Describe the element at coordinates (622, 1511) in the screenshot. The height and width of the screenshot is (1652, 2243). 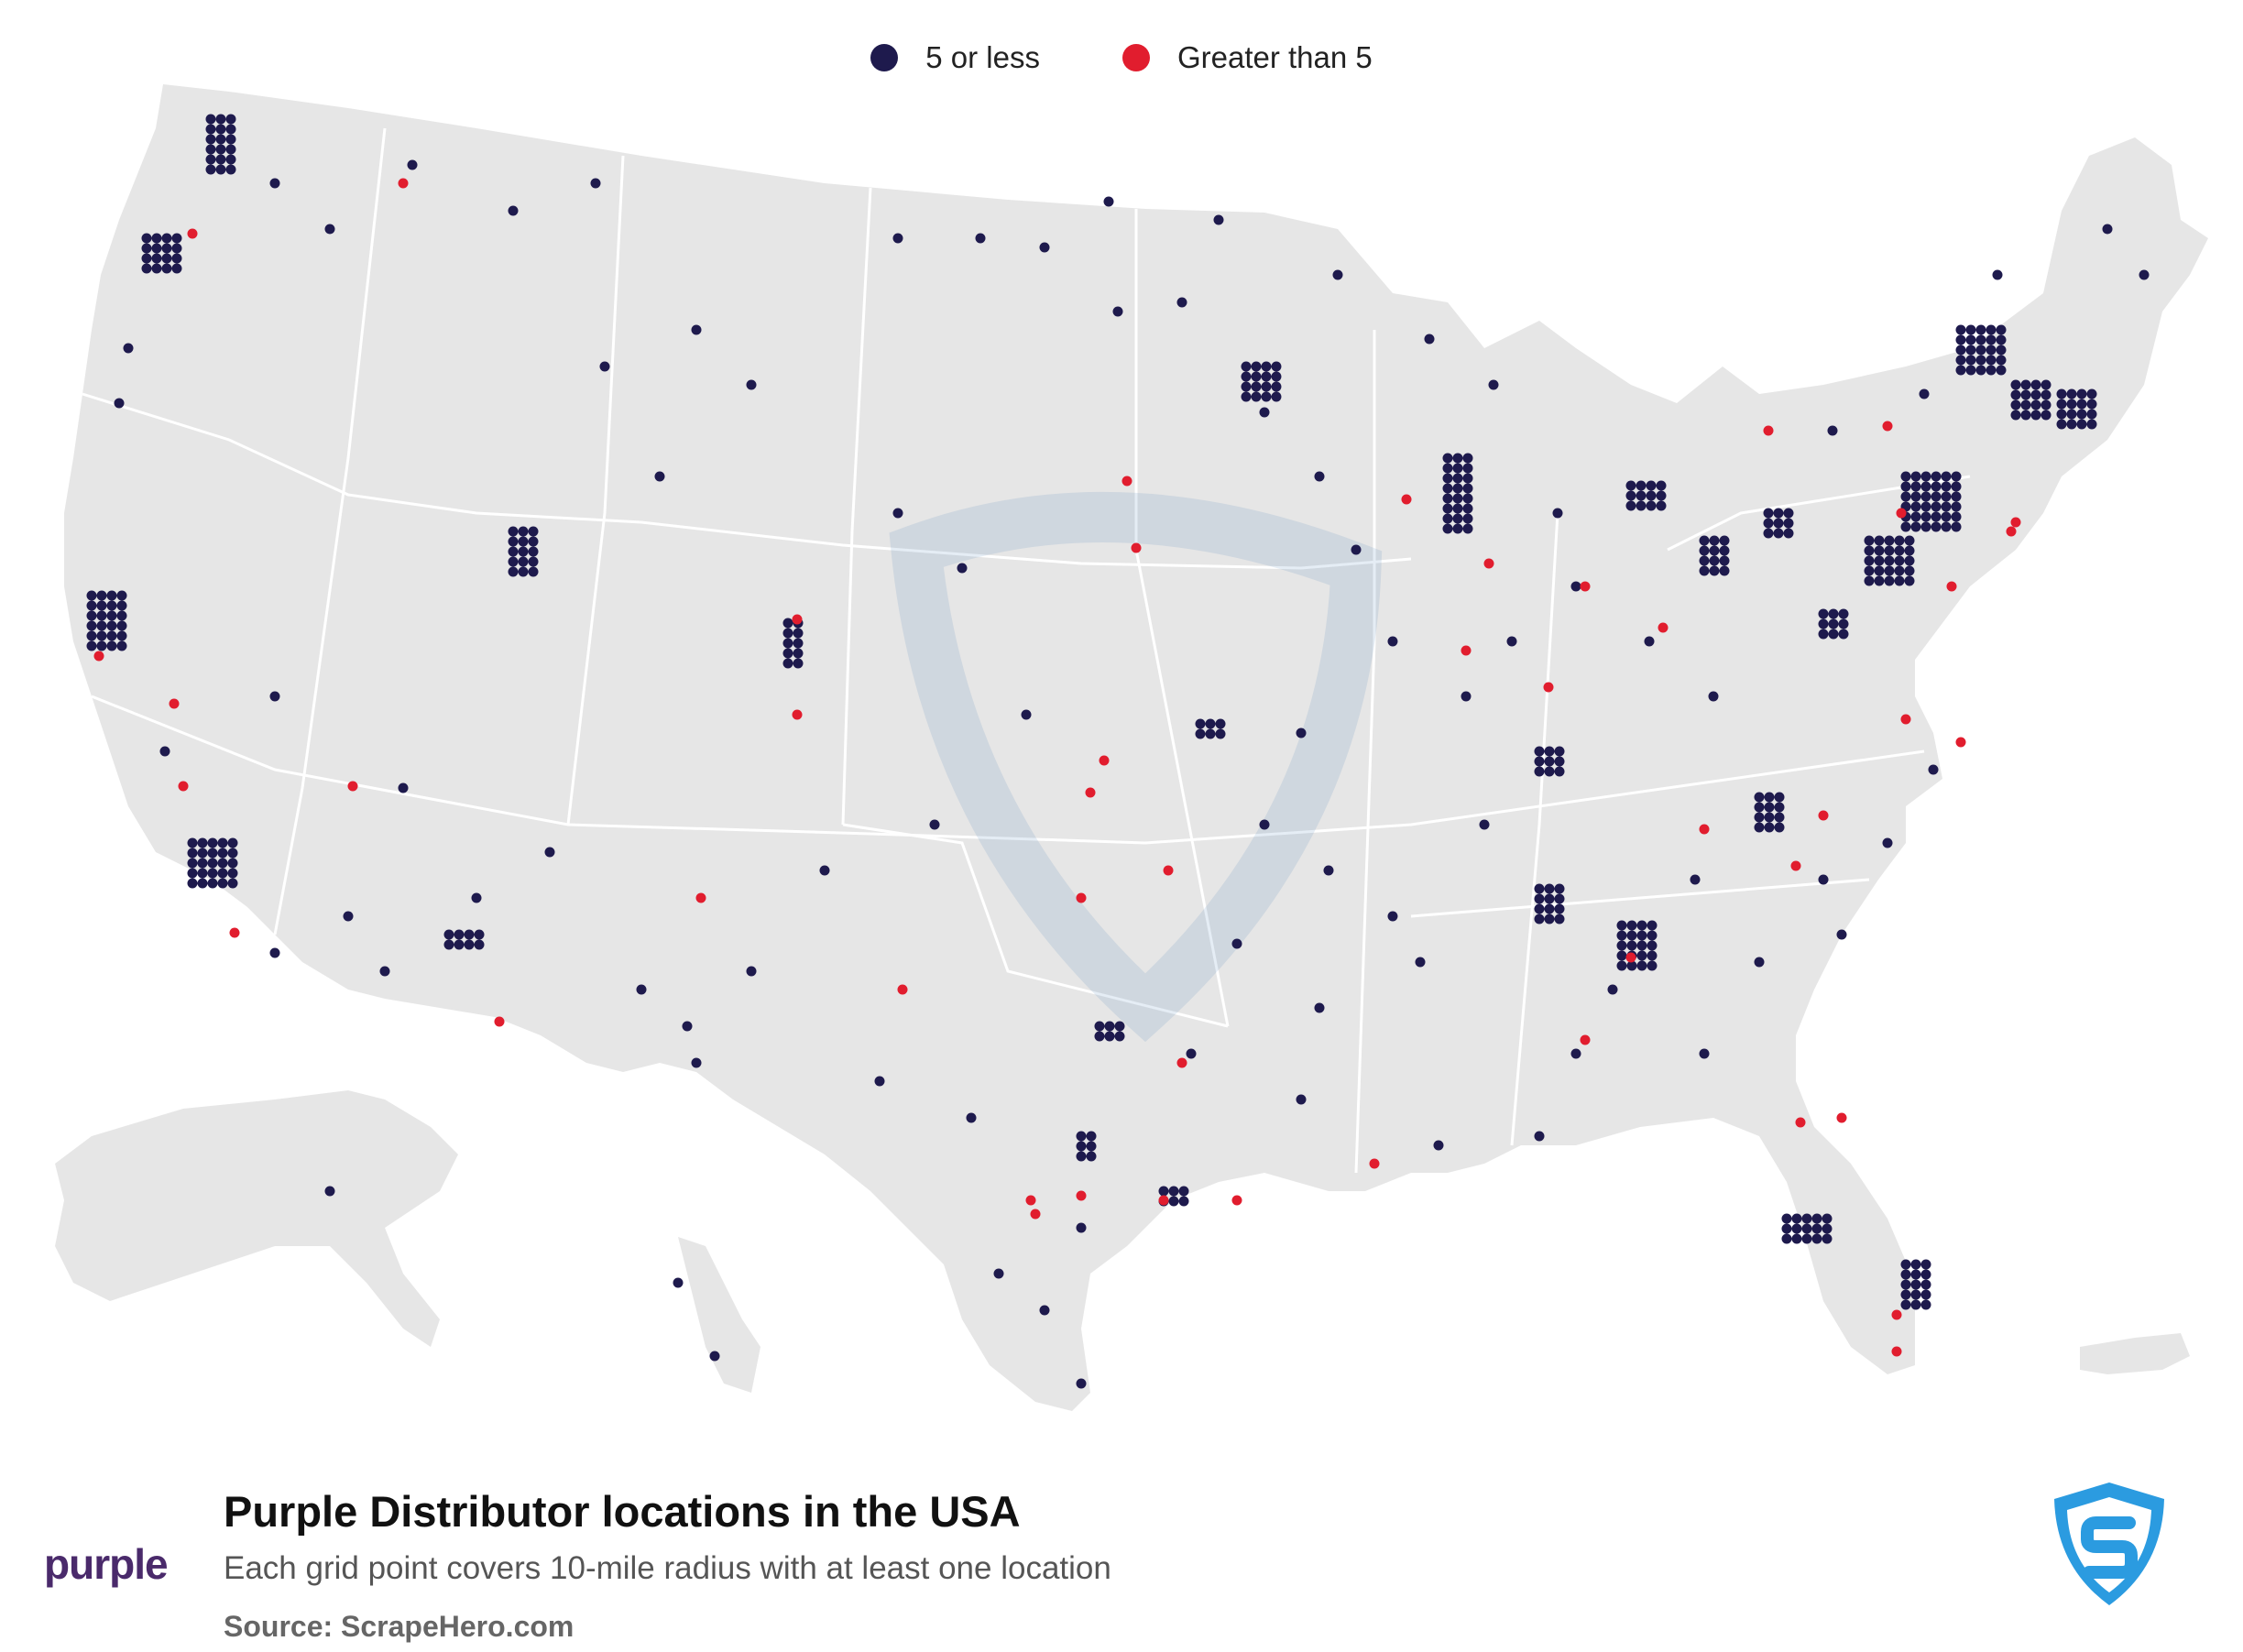
I see `map-title: Purple Distributor locations in the USA` at that location.